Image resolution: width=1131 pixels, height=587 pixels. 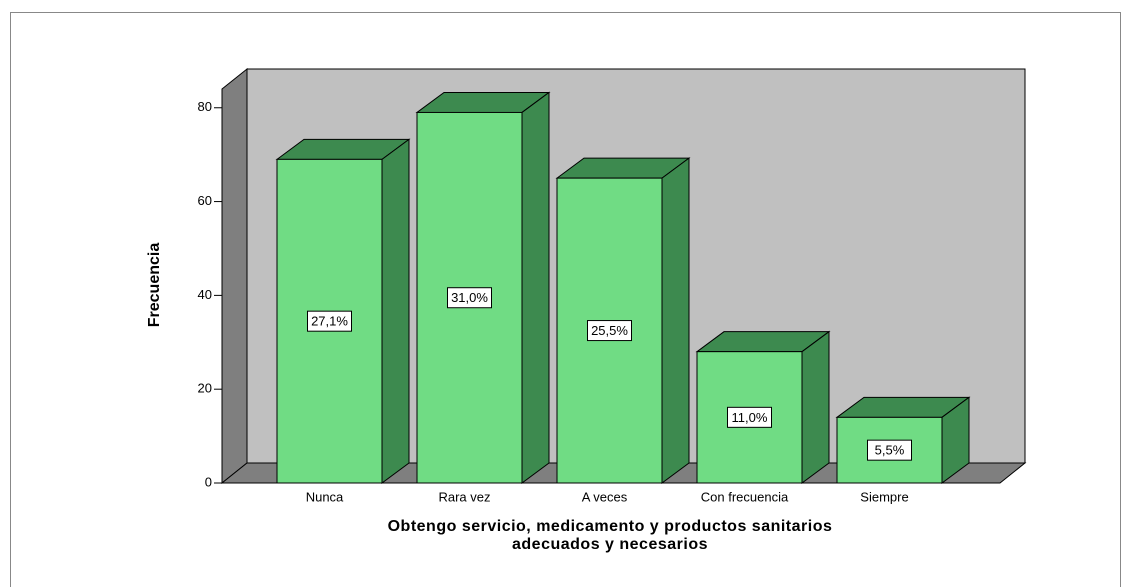 I want to click on value-label: 11,0%, so click(x=750, y=417).